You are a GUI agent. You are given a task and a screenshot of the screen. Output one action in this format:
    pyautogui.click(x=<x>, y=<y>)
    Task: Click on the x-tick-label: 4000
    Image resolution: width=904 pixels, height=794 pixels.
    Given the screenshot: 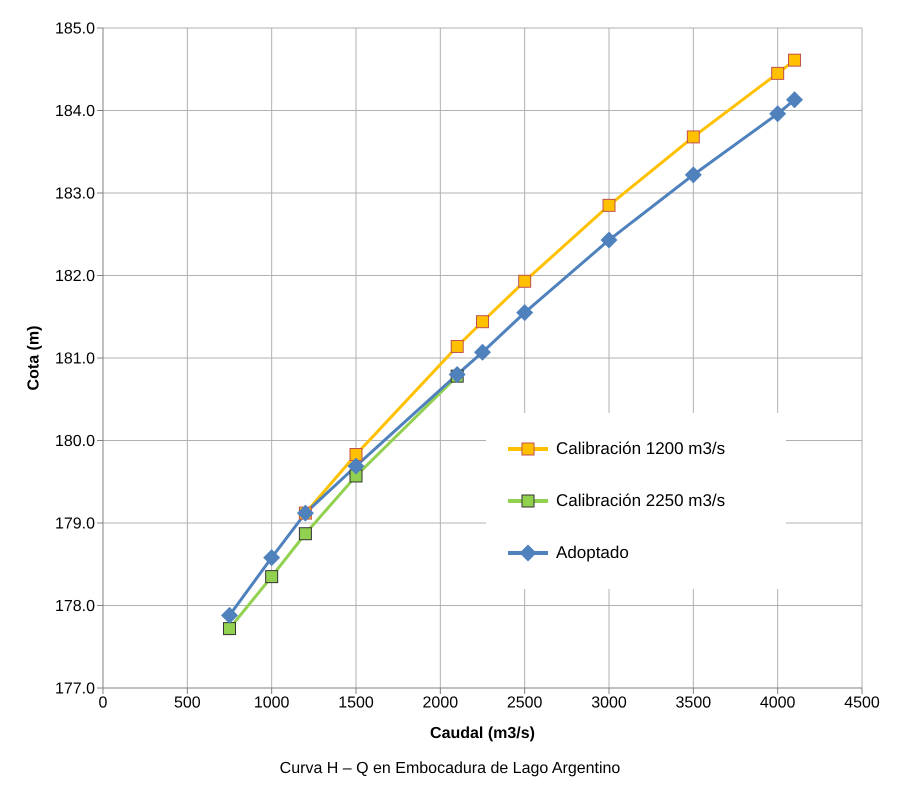 What is the action you would take?
    pyautogui.click(x=778, y=703)
    